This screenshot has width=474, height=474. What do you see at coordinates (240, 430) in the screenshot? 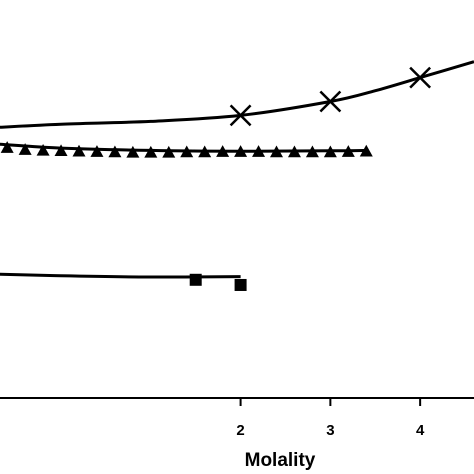
I see `x-tick-label-2: 2` at bounding box center [240, 430].